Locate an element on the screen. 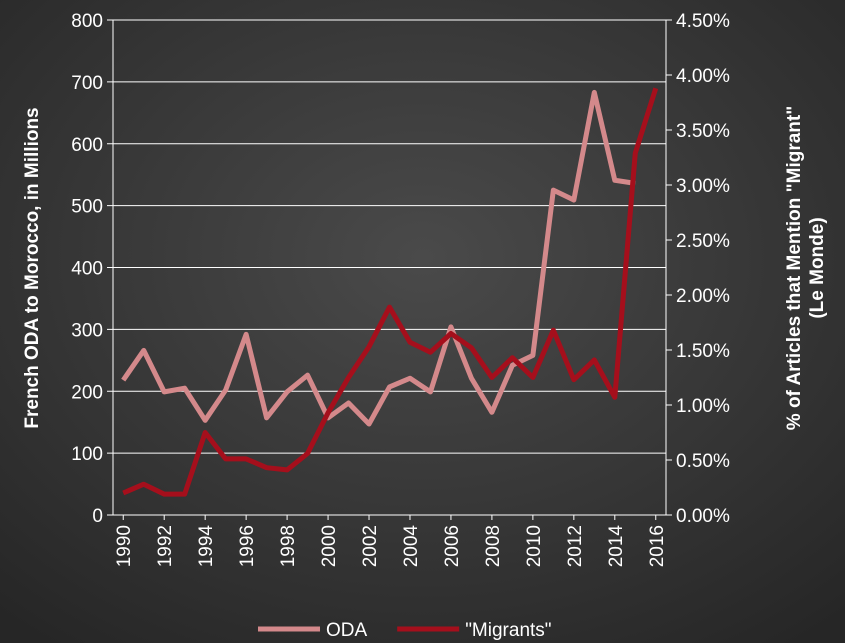  x-tick-label: 2004 is located at coordinates (411, 546).